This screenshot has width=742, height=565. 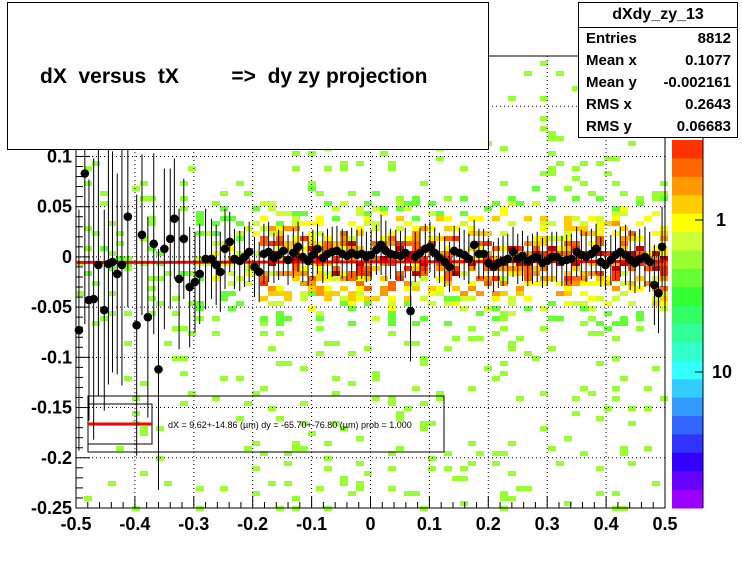 I want to click on stats-row-mean-y: Mean y -0.002161, so click(x=658, y=83).